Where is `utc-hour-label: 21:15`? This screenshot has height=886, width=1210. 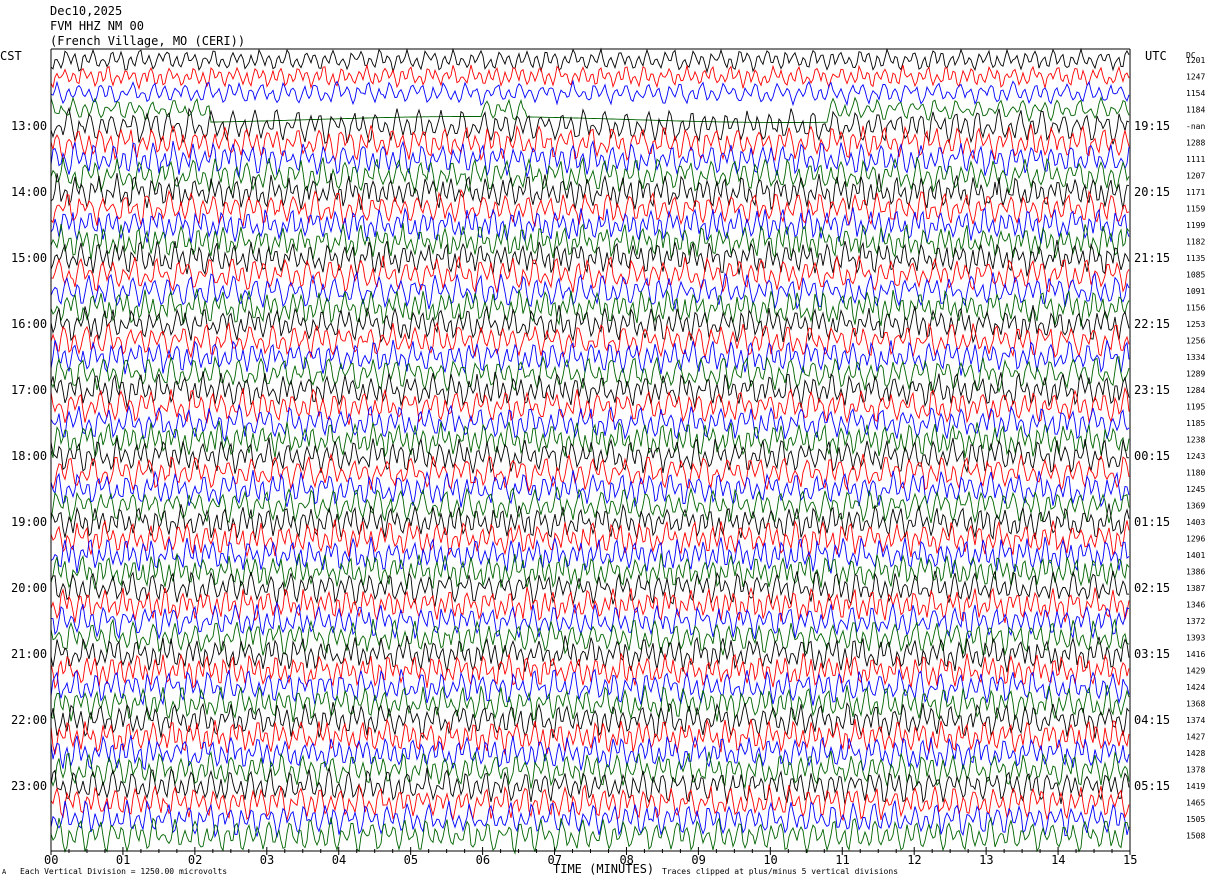
utc-hour-label: 21:15 is located at coordinates (1152, 258).